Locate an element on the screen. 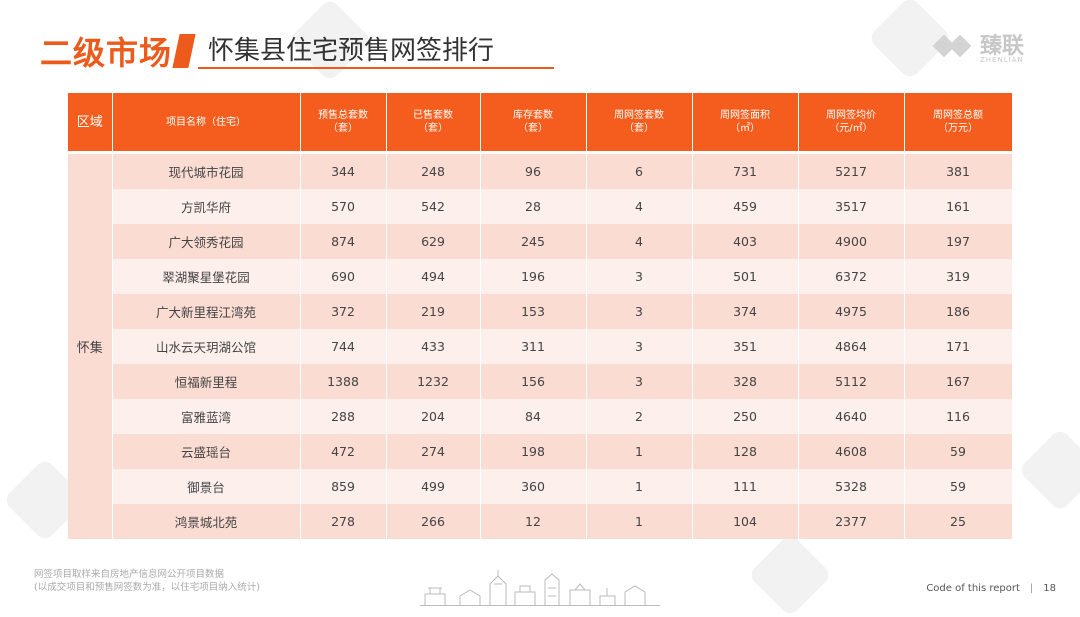 The width and height of the screenshot is (1080, 617). value-cell: 1232 is located at coordinates (433, 381).